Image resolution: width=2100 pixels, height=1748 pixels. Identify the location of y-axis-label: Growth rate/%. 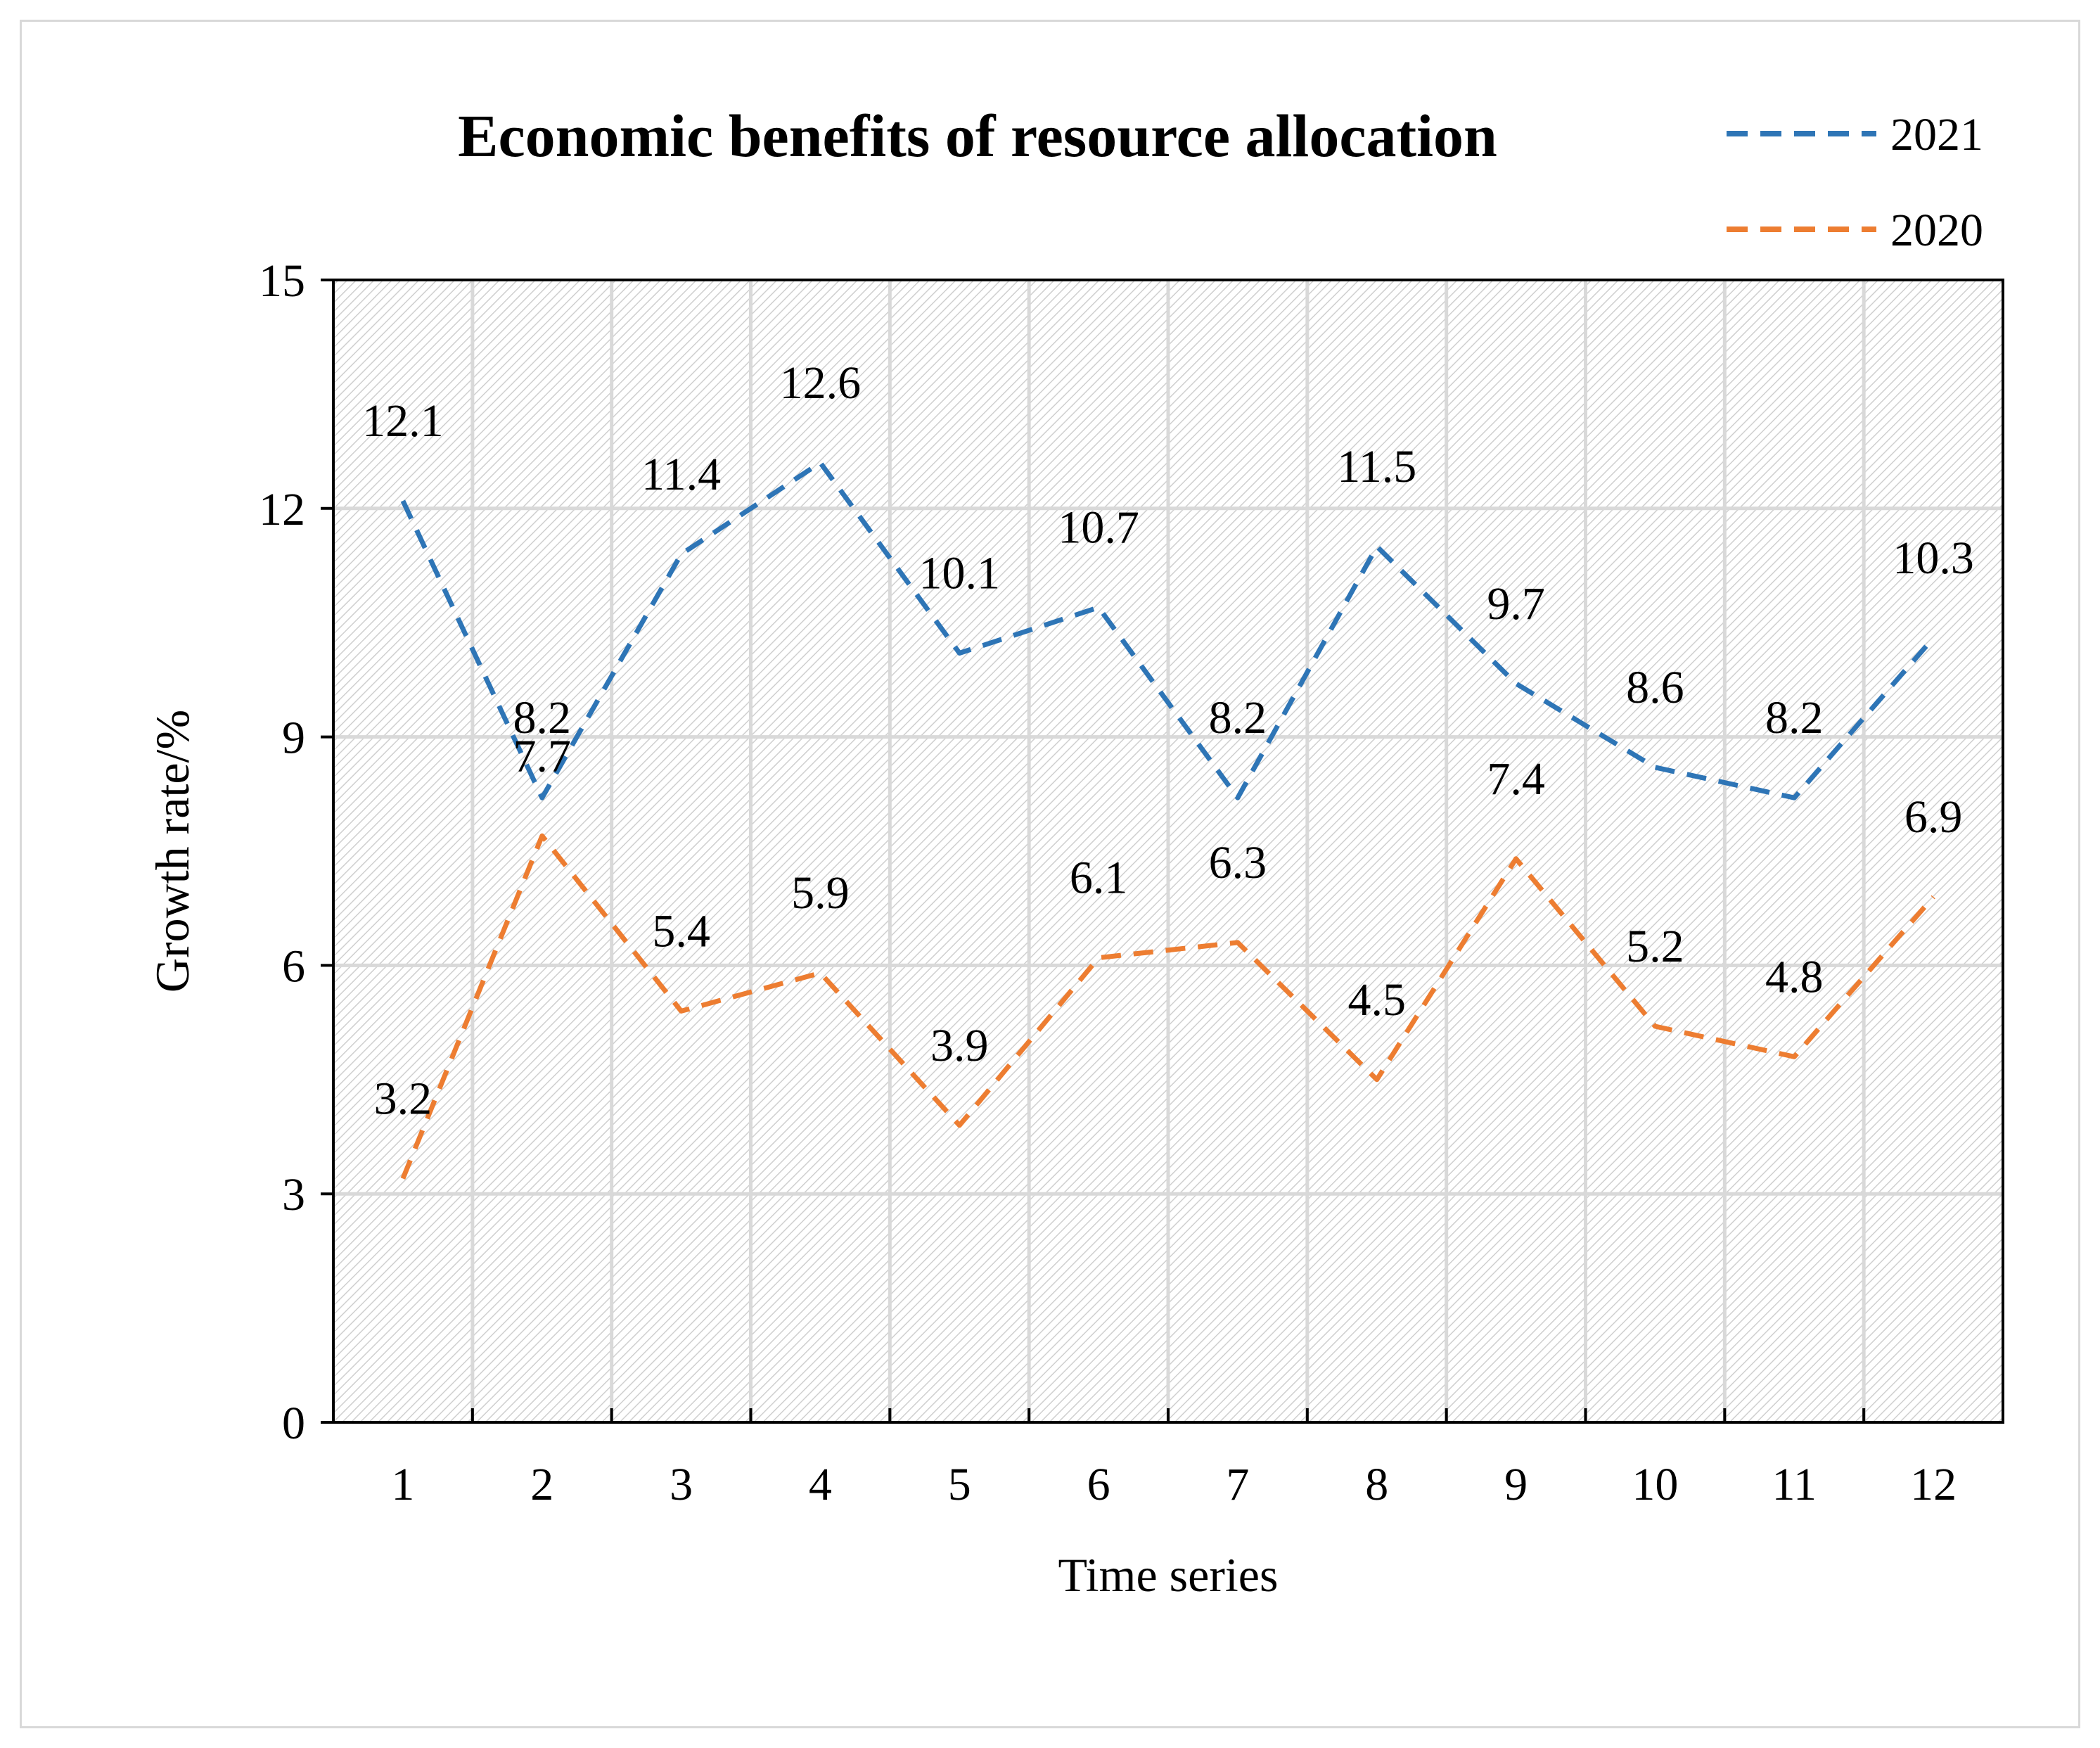
(172, 851).